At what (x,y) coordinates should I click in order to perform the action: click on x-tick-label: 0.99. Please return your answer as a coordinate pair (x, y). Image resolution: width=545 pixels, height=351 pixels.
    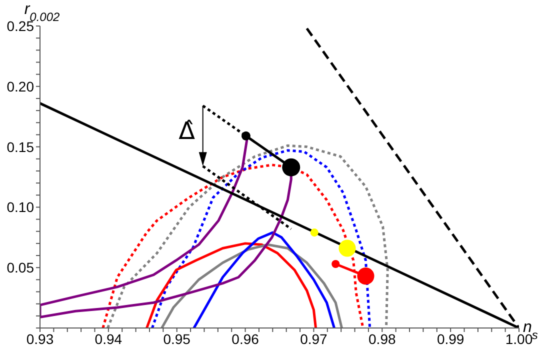
    Looking at the image, I should click on (450, 338).